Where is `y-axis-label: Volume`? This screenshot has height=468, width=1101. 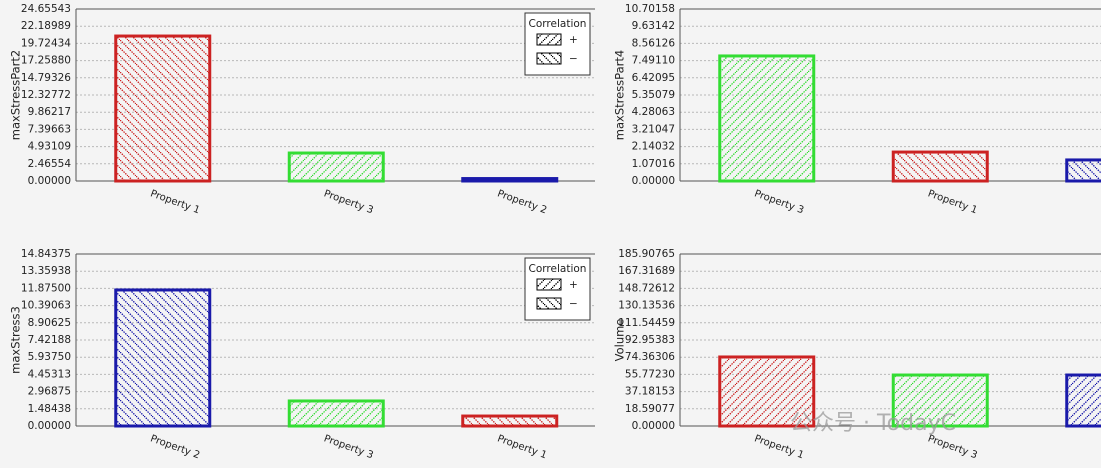
y-axis-label: Volume is located at coordinates (620, 340).